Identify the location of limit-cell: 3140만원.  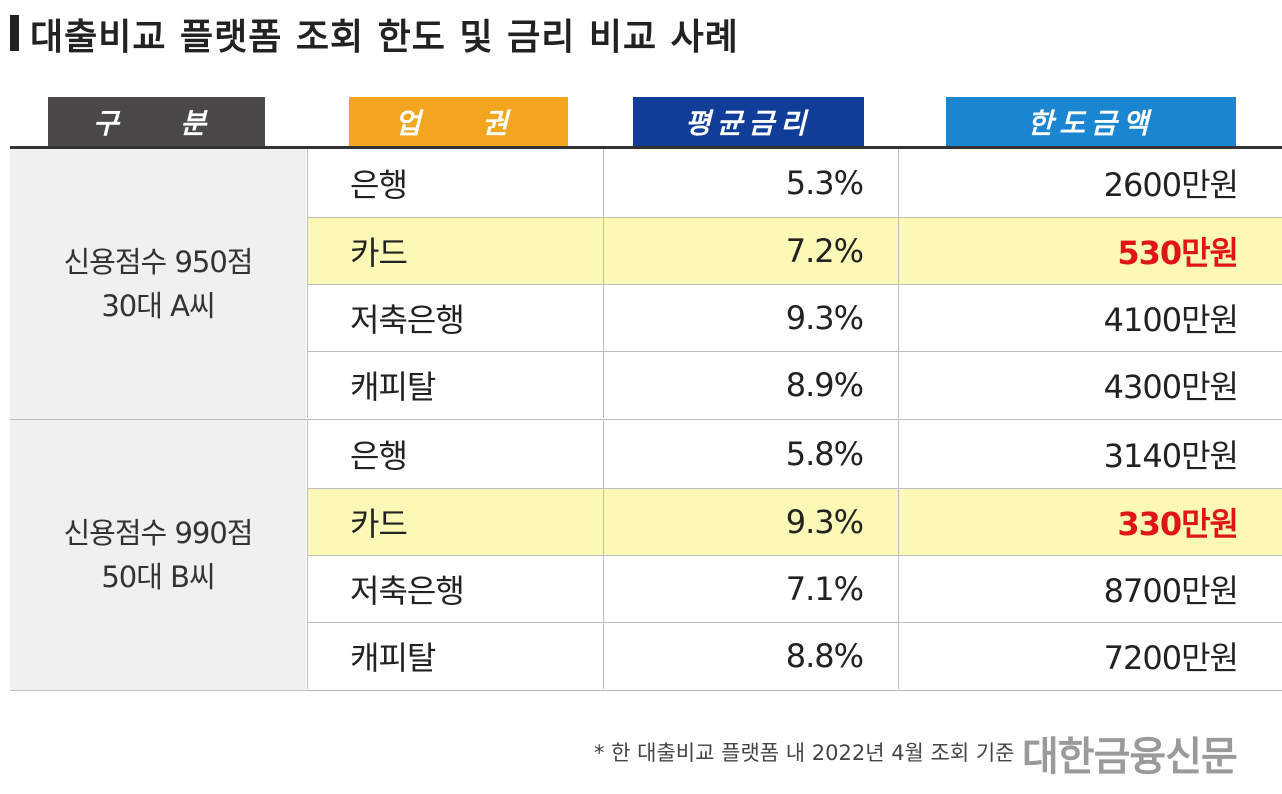
(1090, 454).